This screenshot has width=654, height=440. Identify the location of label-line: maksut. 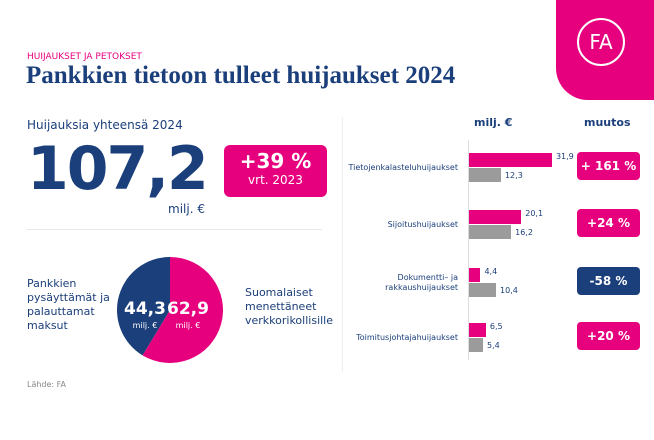
(47, 325).